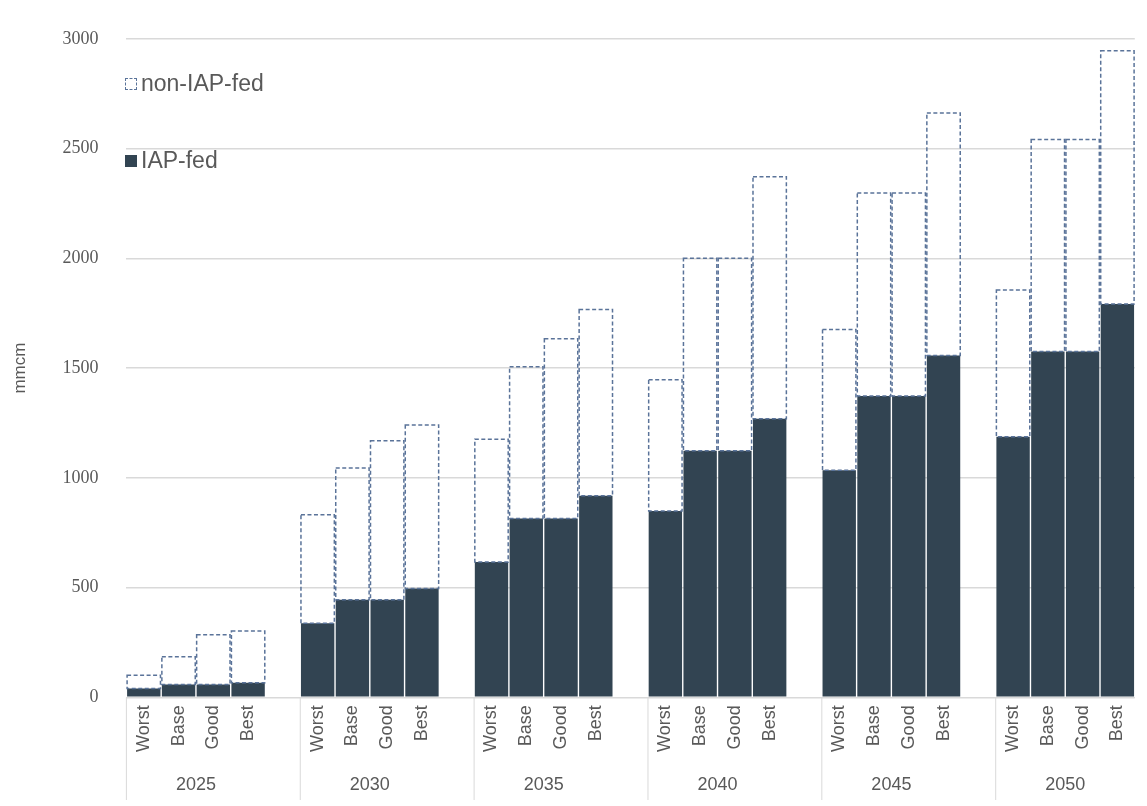  What do you see at coordinates (202, 83) in the screenshot?
I see `legend-label: non-IAP-fed` at bounding box center [202, 83].